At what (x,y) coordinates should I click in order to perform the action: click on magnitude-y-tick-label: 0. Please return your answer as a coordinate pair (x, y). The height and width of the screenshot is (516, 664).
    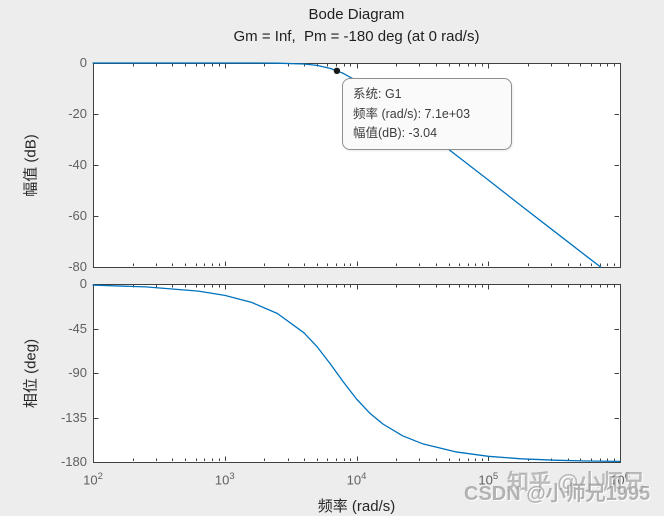
    Looking at the image, I should click on (83, 62).